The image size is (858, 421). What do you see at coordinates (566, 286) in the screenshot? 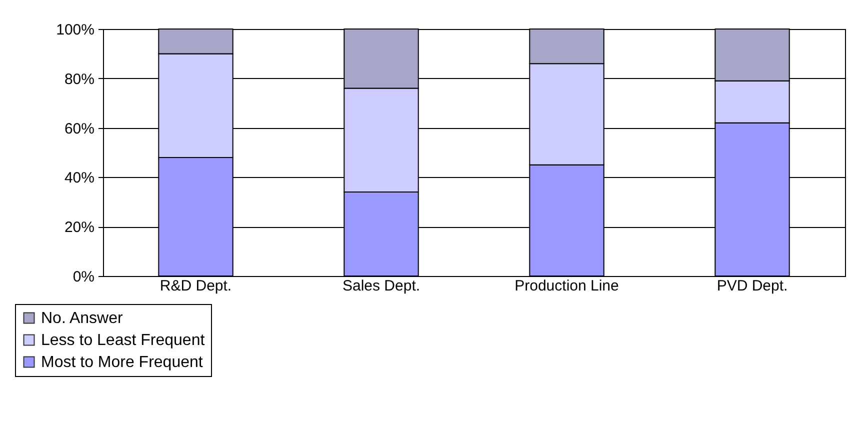
I see `x-tick-label: Production Line` at bounding box center [566, 286].